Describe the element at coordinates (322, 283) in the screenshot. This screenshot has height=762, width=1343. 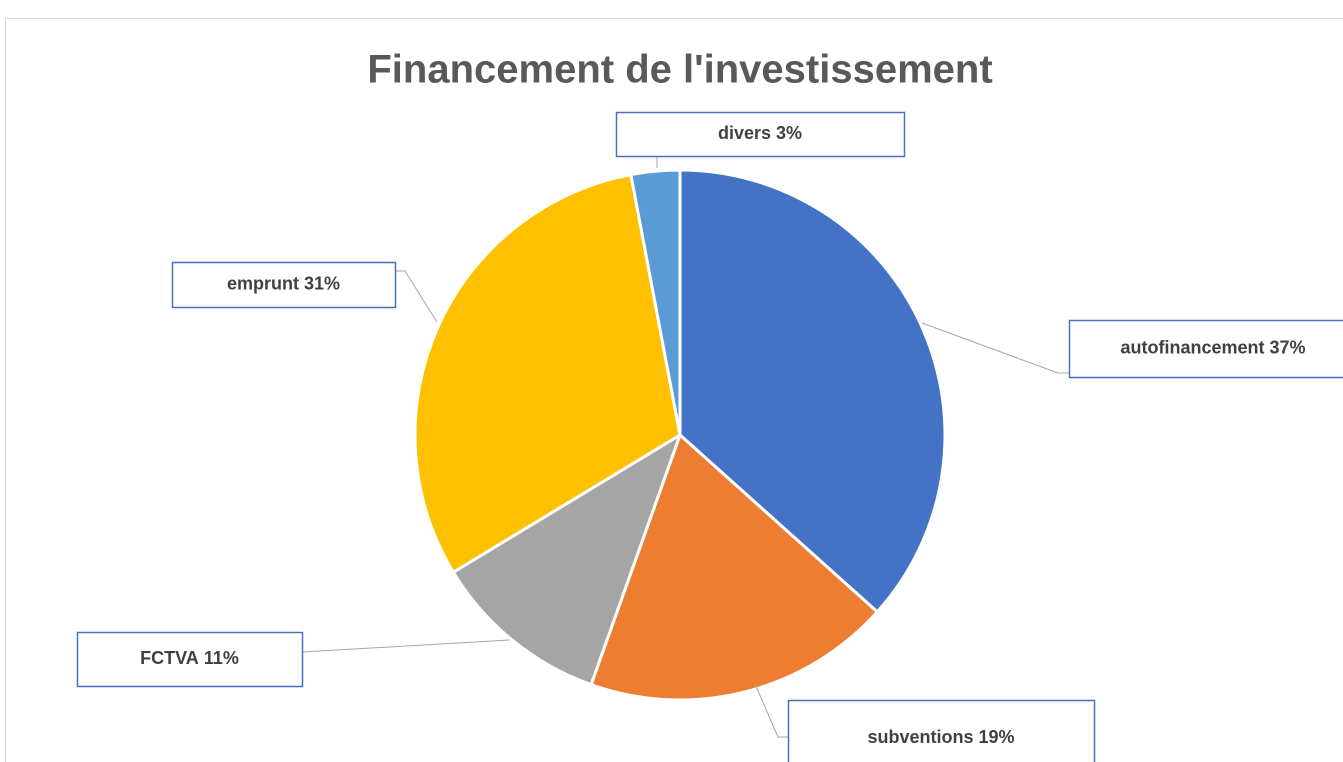
I see `data-label-value: 31%` at that location.